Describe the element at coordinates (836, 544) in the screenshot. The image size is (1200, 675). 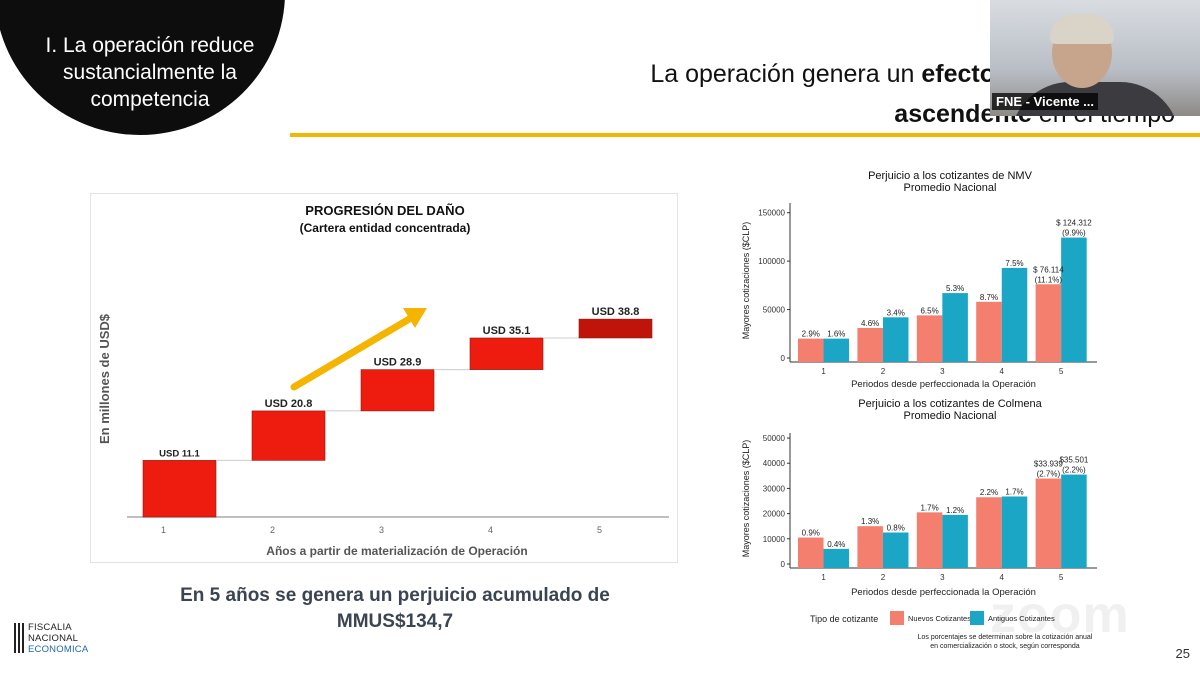
I see `bar-data-label: 0.4%` at that location.